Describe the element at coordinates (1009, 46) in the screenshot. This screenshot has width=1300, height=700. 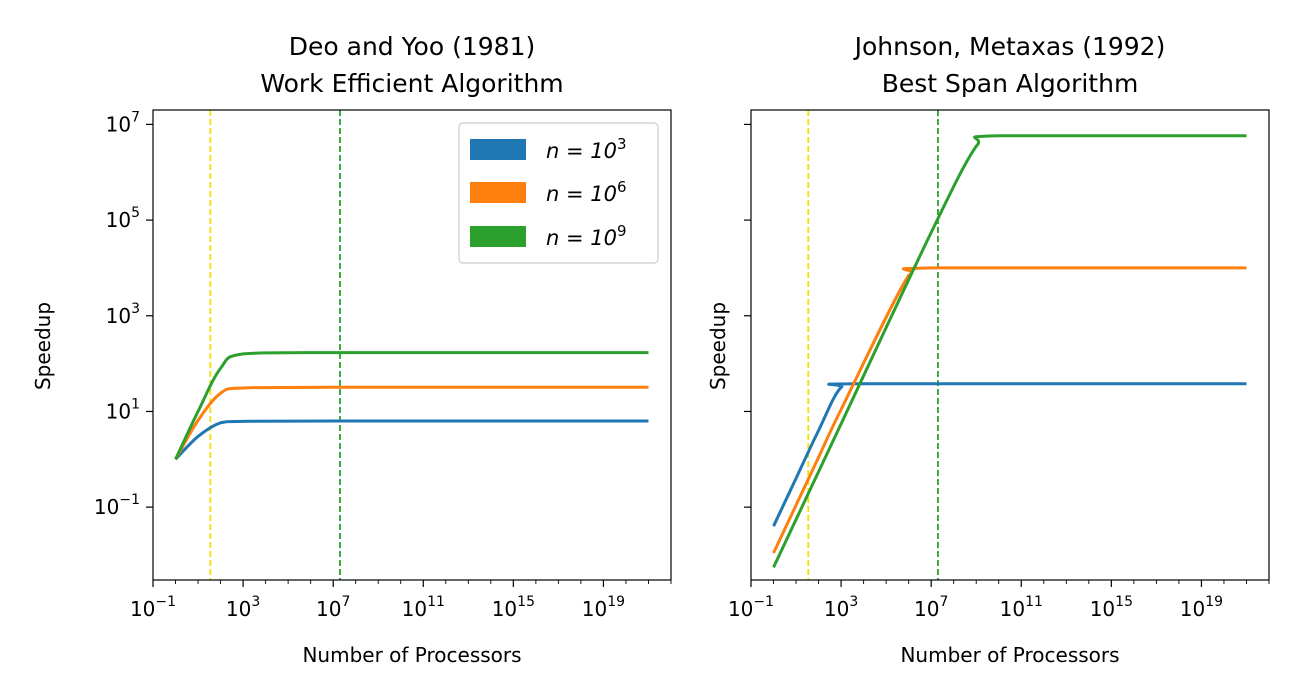
I see `chart-title: Johnson, Metaxas (1992)` at that location.